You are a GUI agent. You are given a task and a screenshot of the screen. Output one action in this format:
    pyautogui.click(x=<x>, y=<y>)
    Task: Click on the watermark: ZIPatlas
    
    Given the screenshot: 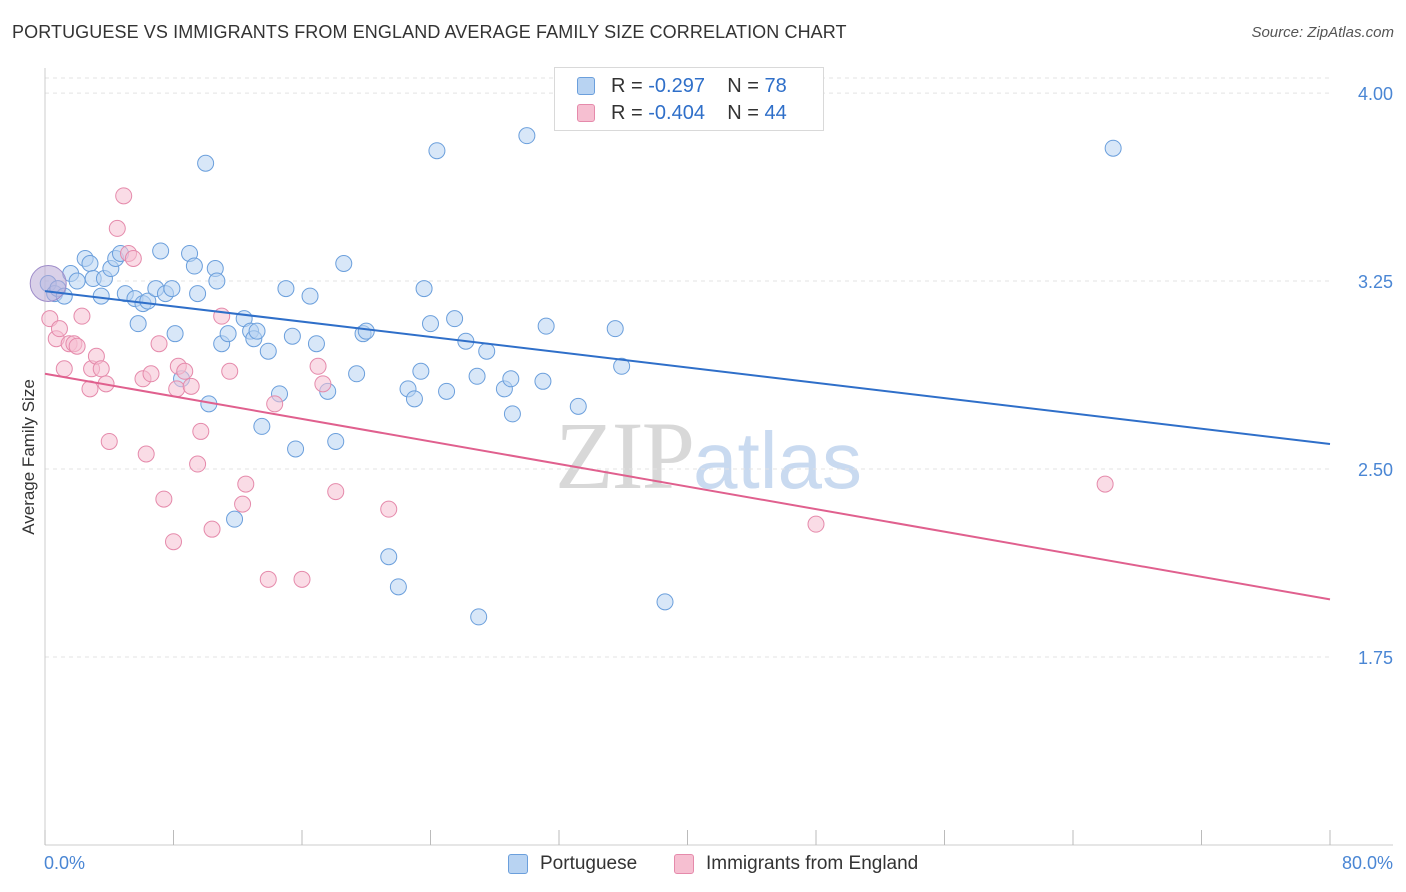 What is the action you would take?
    pyautogui.click(x=708, y=455)
    